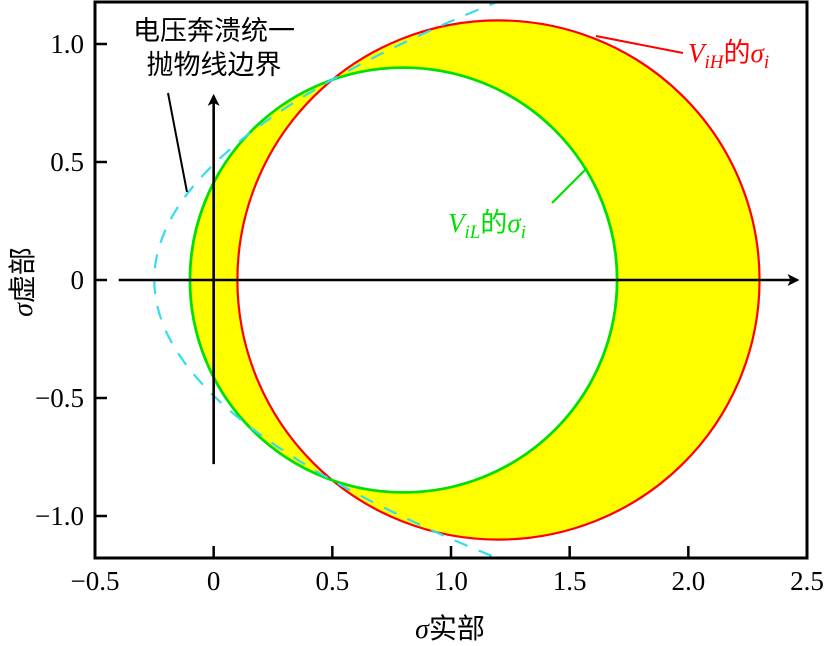 The image size is (828, 646). Describe the element at coordinates (177, 142) in the screenshot. I see `boundary-leader-line` at that location.